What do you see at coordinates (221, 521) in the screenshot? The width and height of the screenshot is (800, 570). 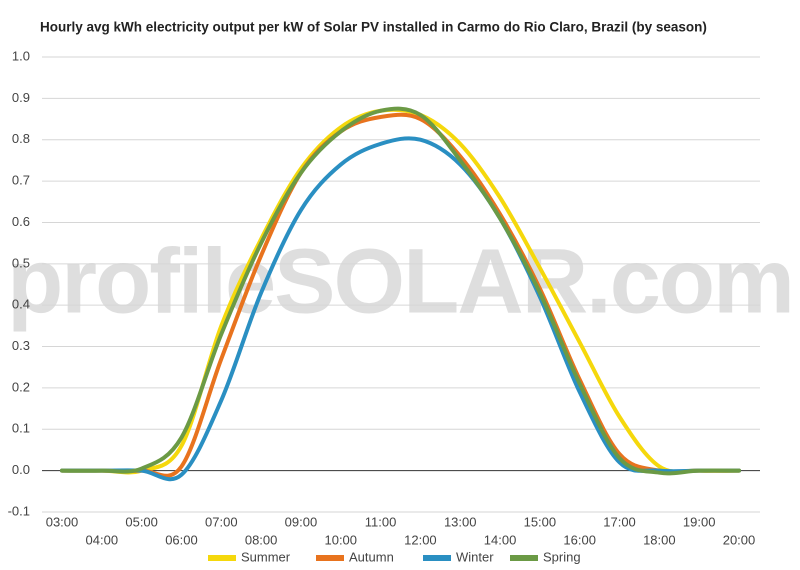 I see `x-tick-label: 07:00` at bounding box center [221, 521].